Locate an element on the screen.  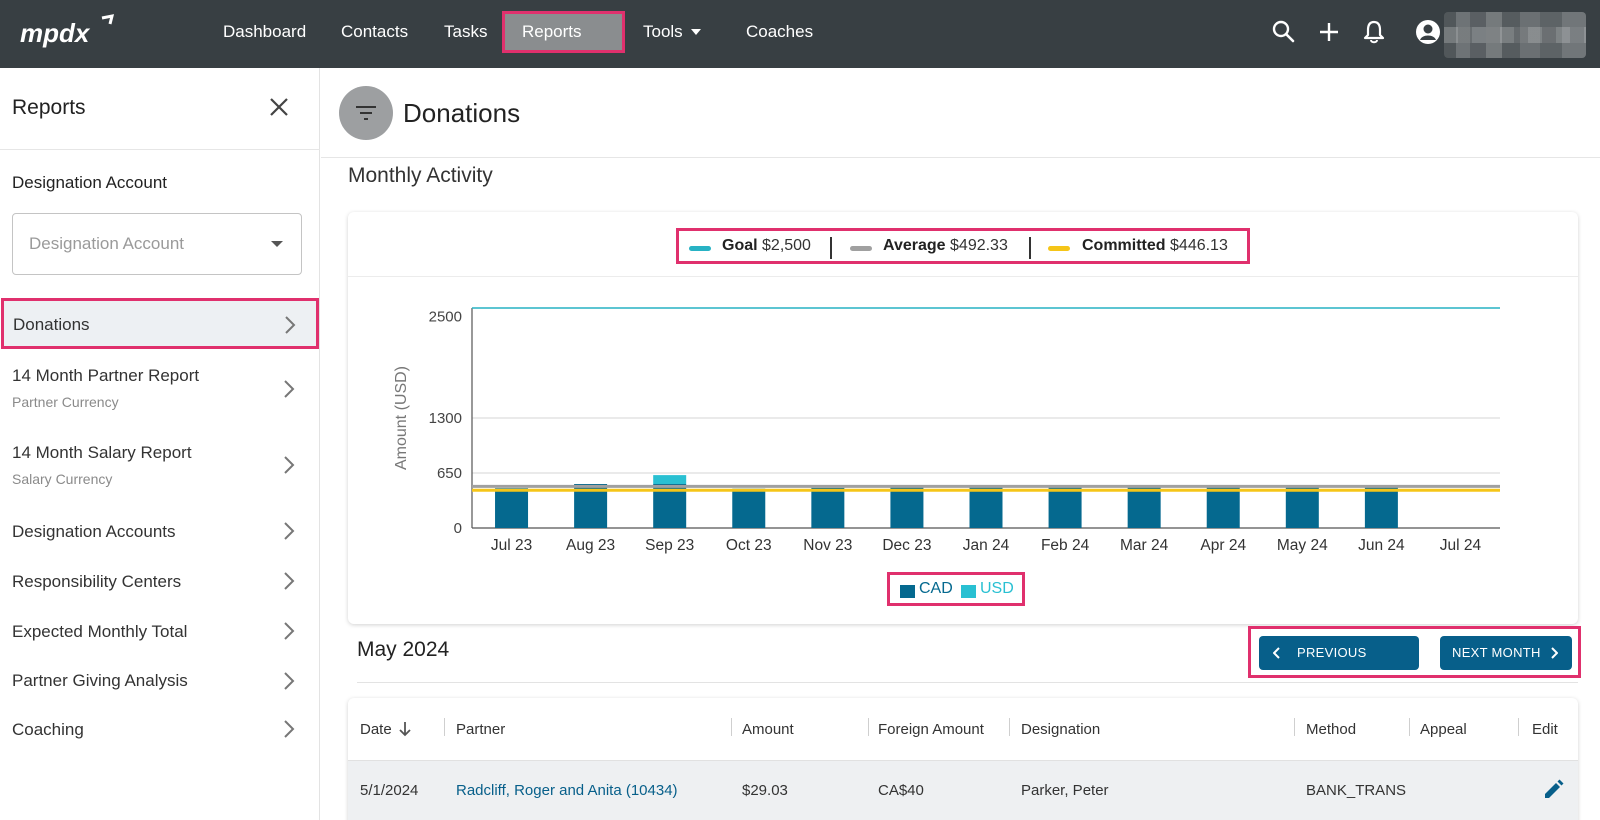
x-tick-label: Oct 23 is located at coordinates (749, 545).